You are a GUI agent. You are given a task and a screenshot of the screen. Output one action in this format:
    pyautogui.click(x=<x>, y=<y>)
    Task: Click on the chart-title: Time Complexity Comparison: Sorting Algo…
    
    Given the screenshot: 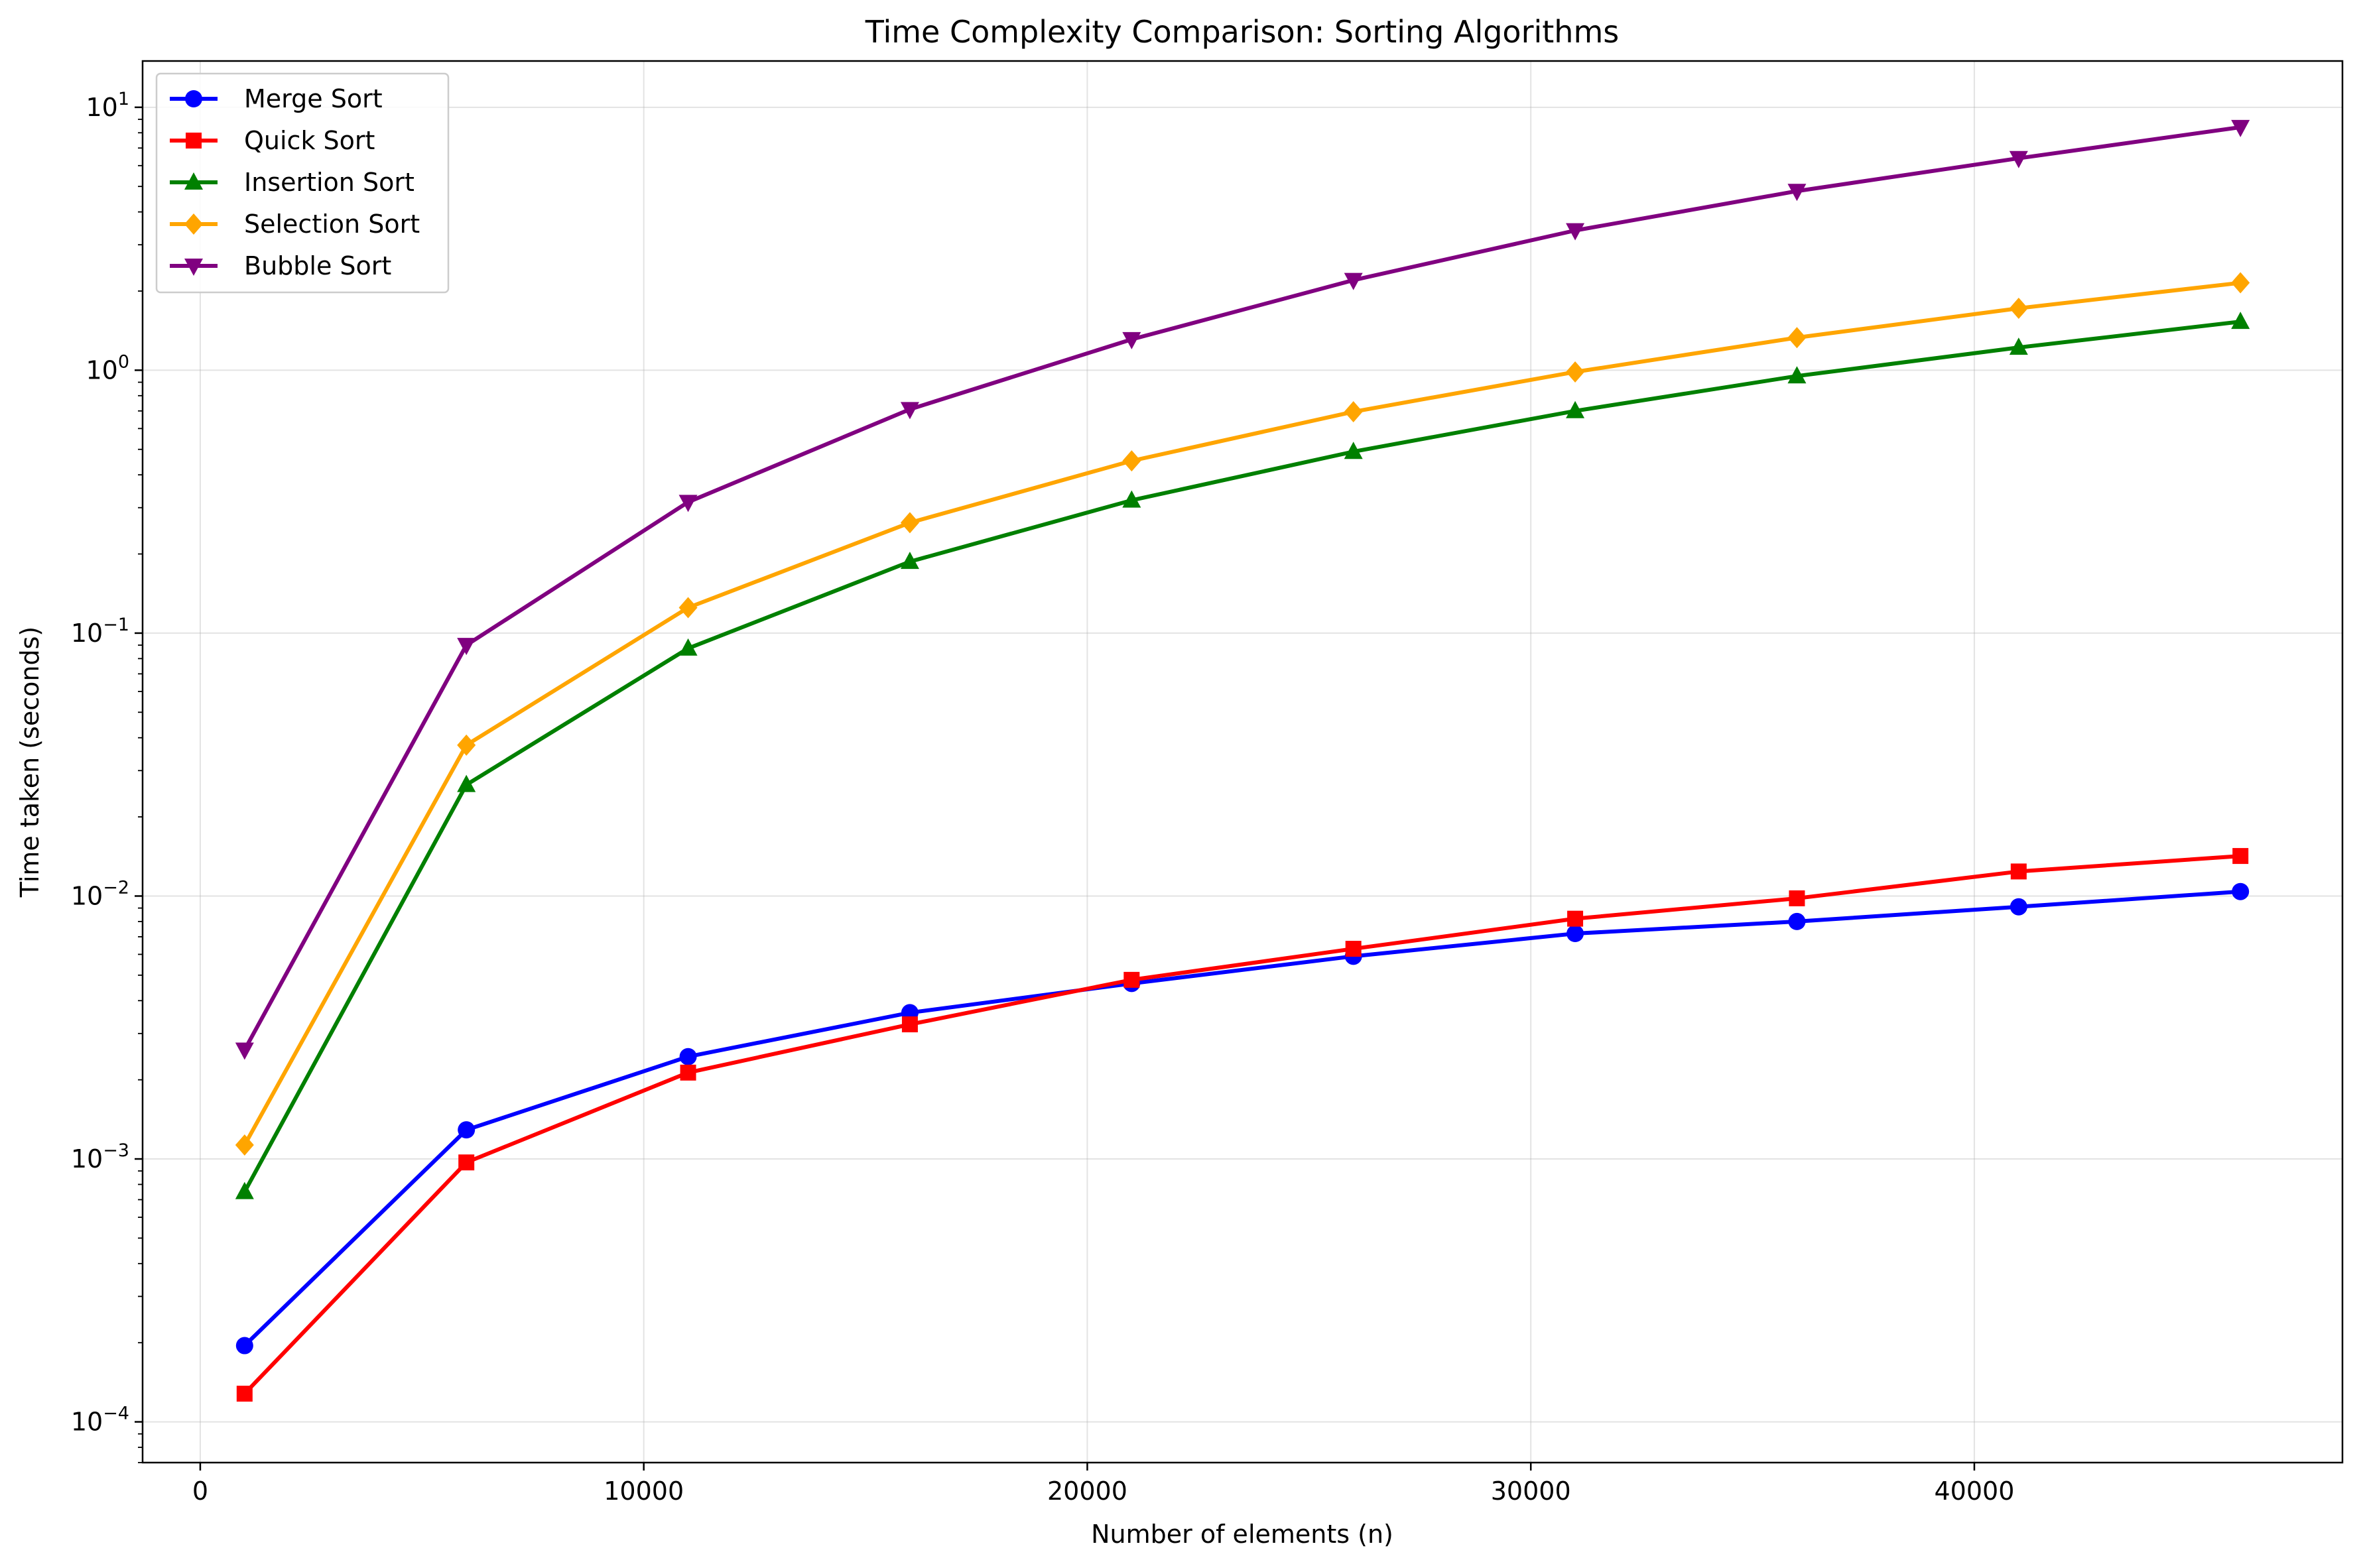 What is the action you would take?
    pyautogui.click(x=1242, y=32)
    